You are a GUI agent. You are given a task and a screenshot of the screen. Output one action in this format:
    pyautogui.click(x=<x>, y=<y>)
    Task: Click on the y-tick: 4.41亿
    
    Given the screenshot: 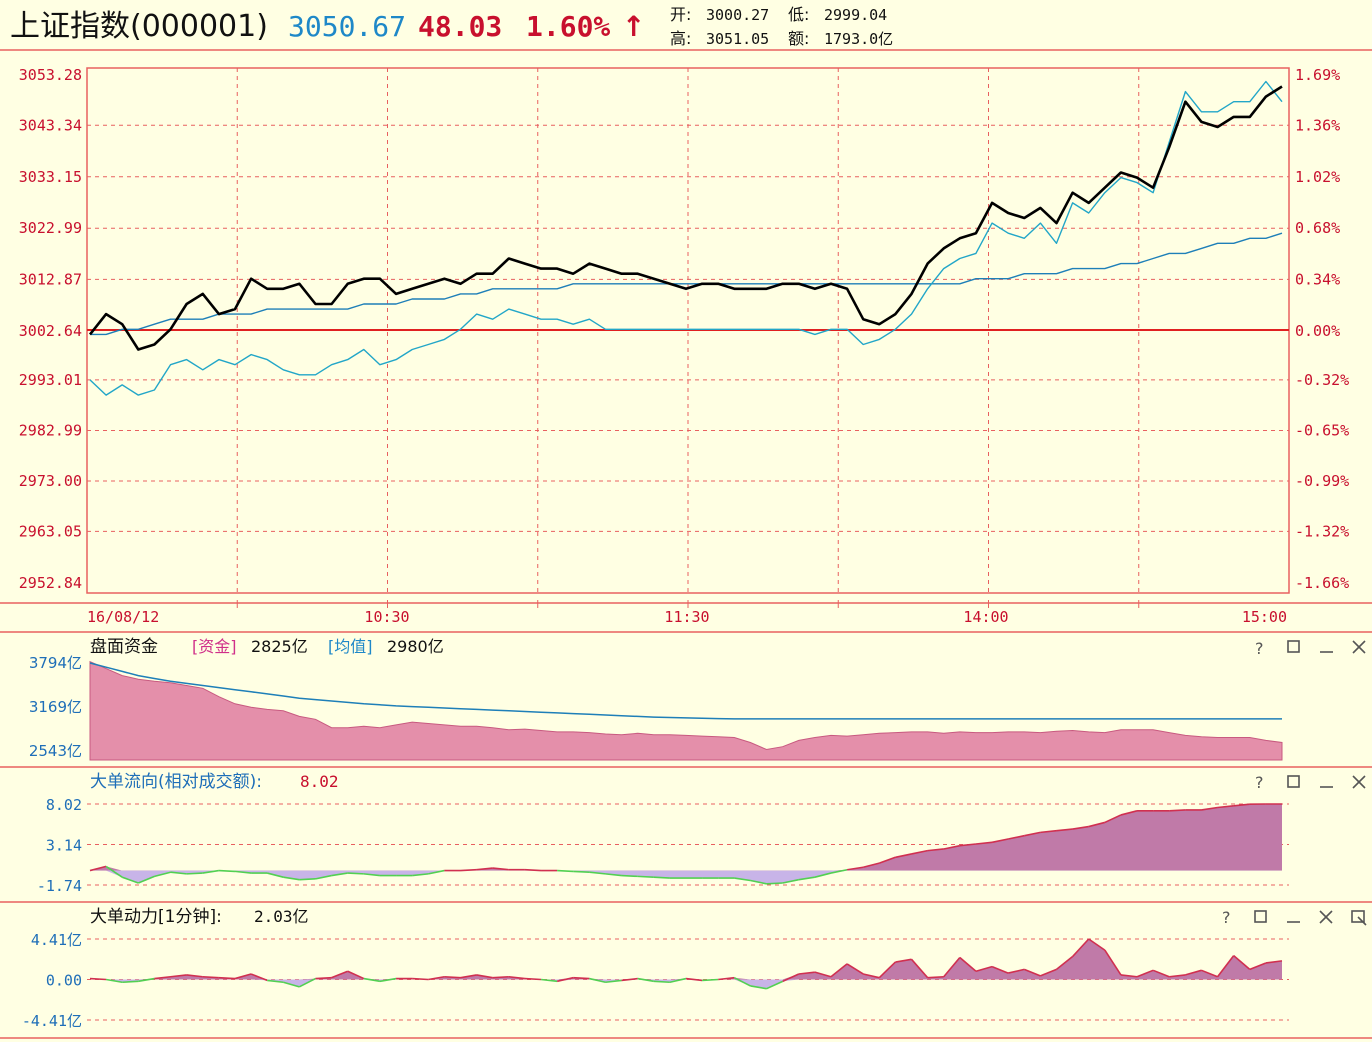 What is the action you would take?
    pyautogui.click(x=56, y=940)
    